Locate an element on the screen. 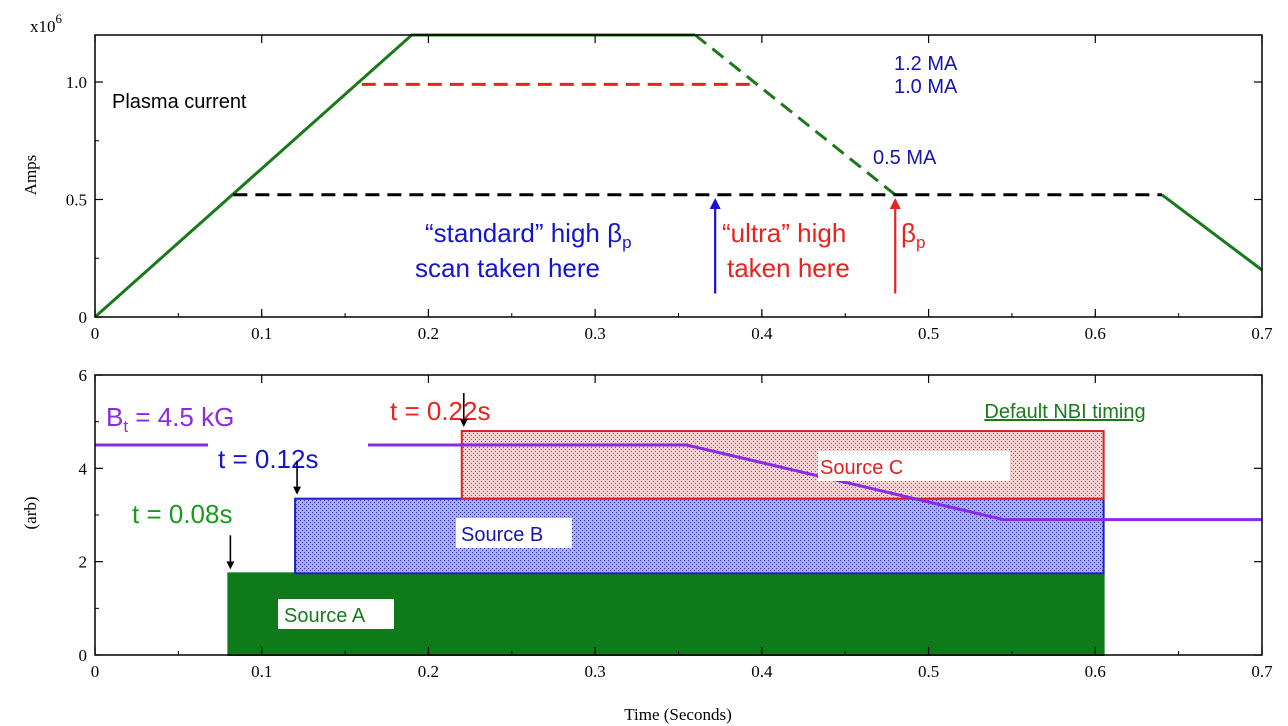 The image size is (1288, 726). source-a-label: Source A is located at coordinates (325, 616).